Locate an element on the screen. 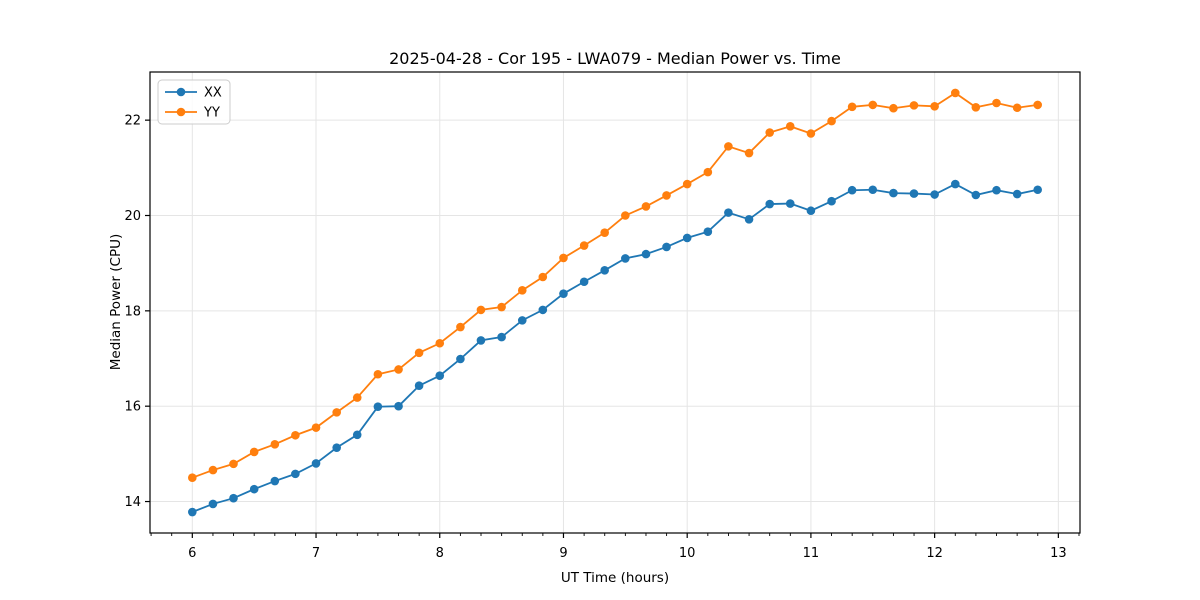  x-tick-label: 6 is located at coordinates (192, 553).